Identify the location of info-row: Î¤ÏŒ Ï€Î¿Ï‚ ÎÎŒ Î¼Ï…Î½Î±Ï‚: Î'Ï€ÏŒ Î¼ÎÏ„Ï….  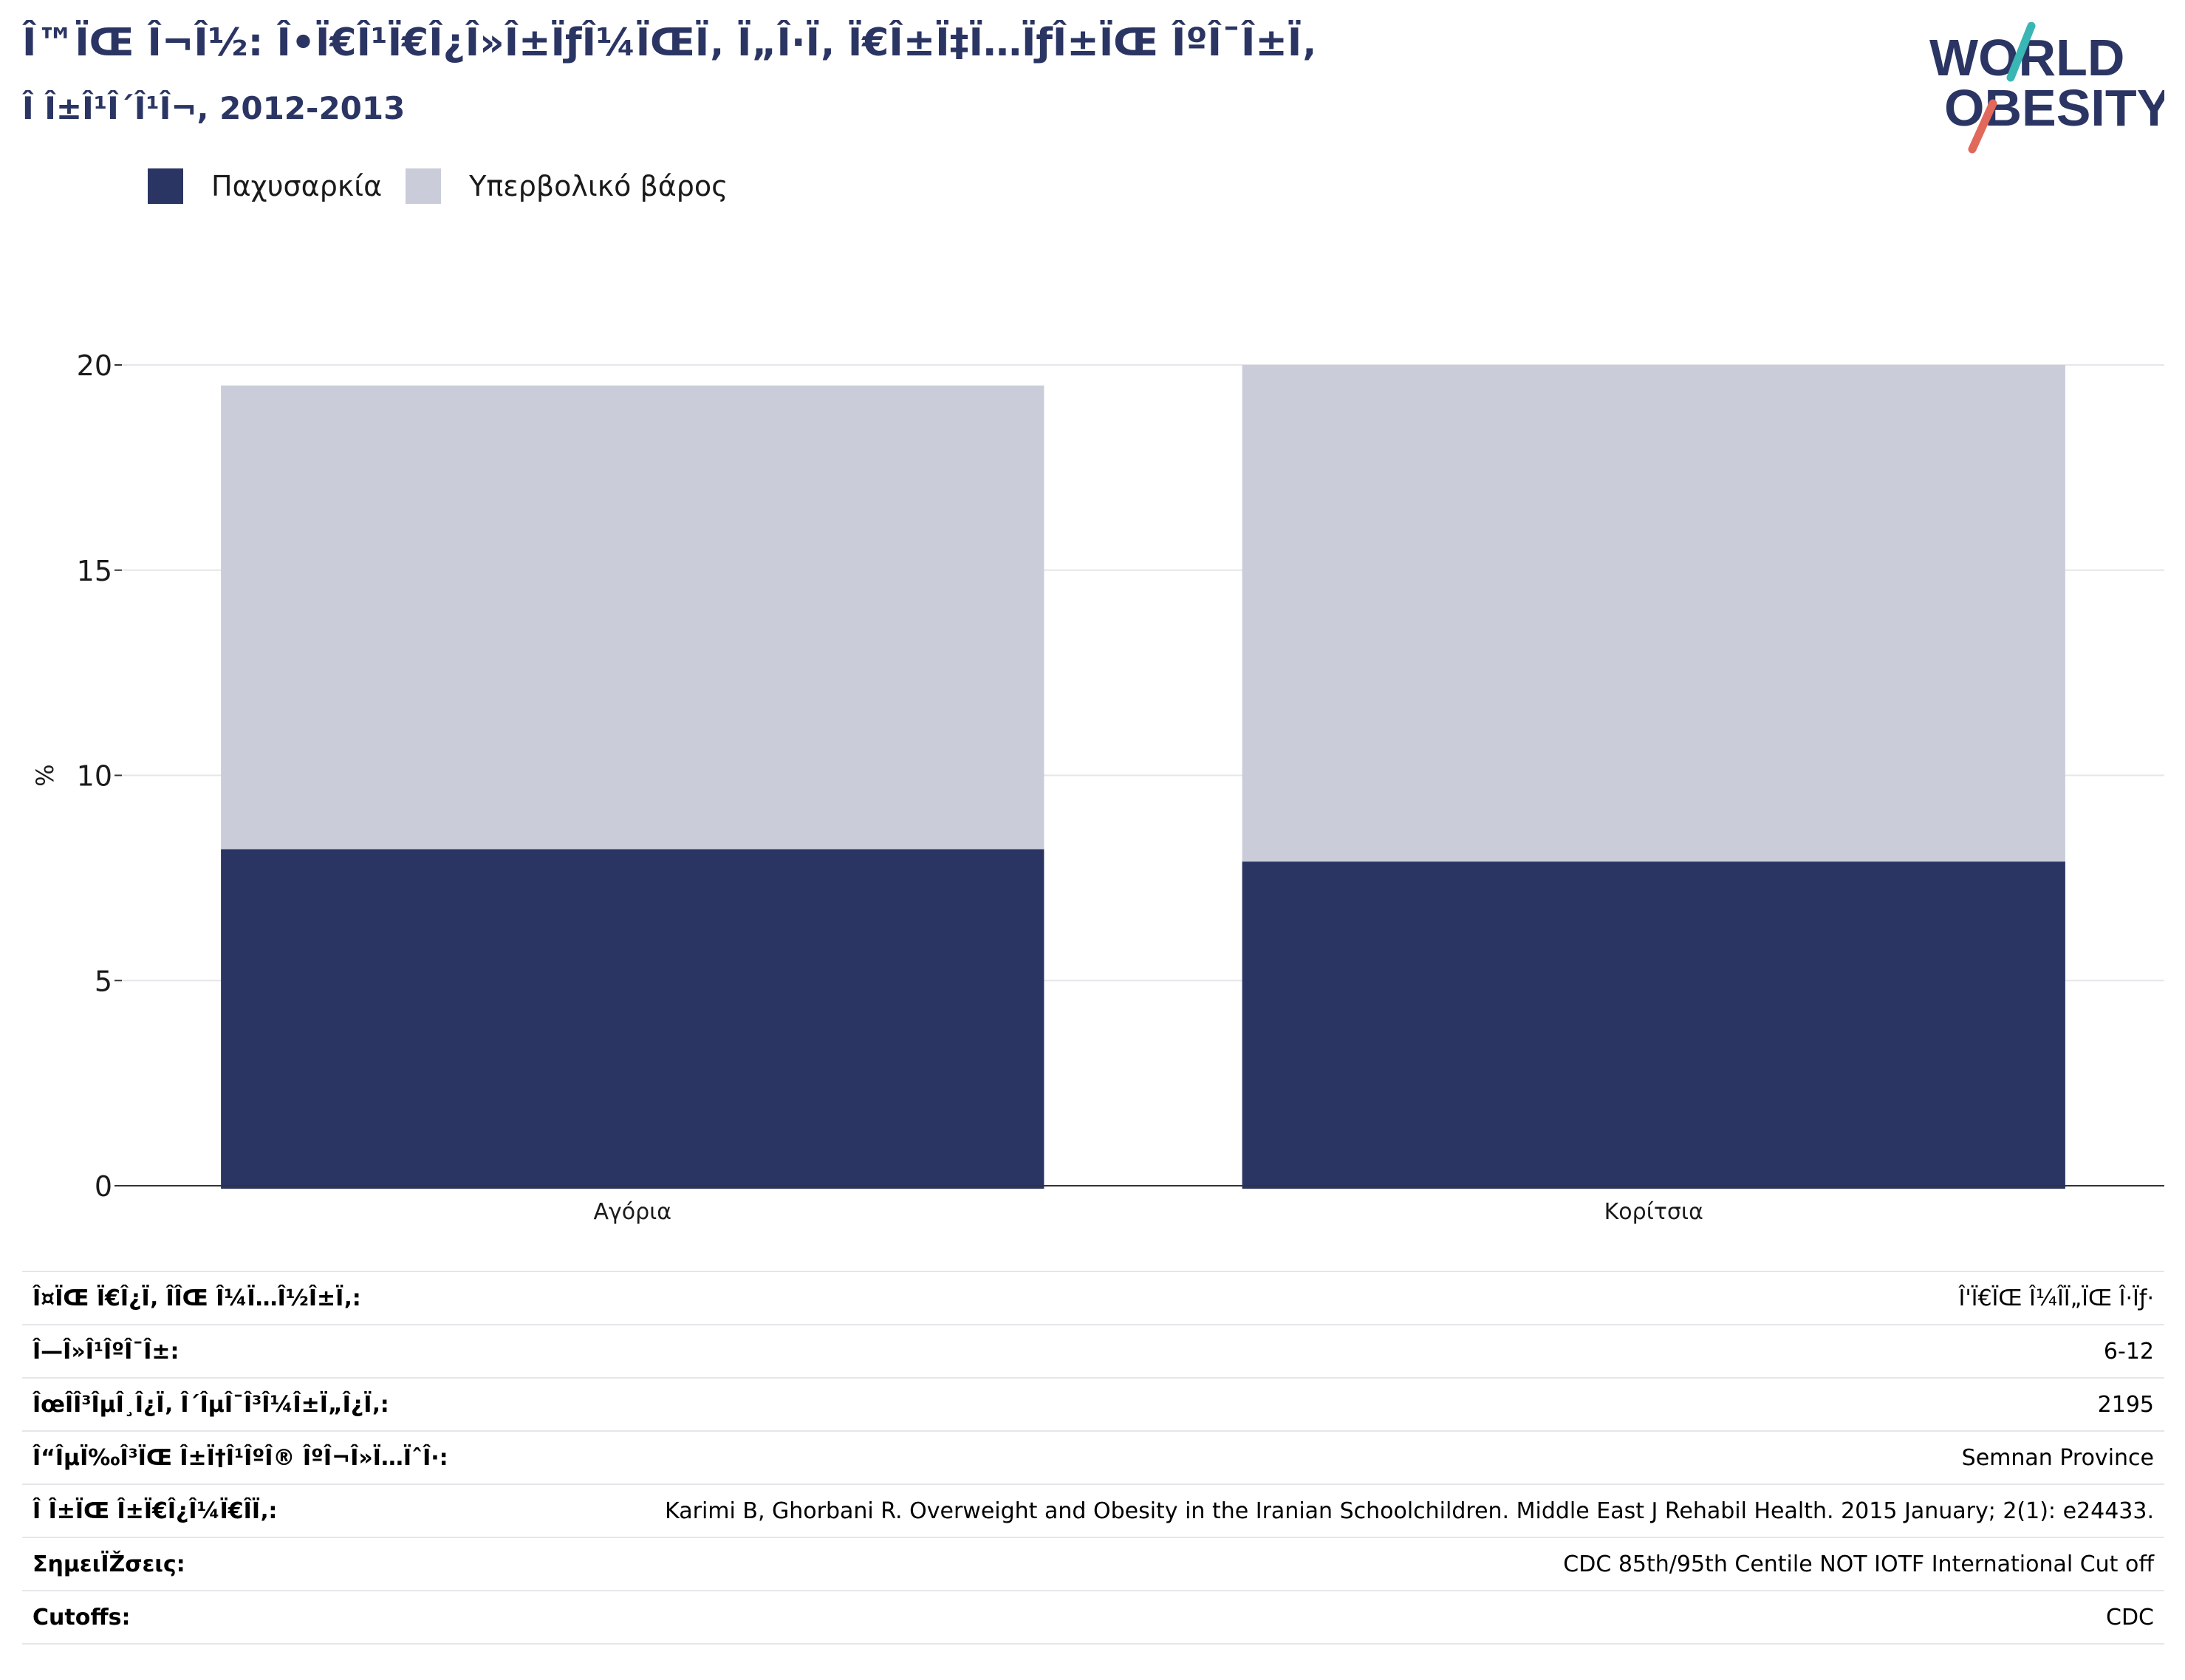
(1093, 1298).